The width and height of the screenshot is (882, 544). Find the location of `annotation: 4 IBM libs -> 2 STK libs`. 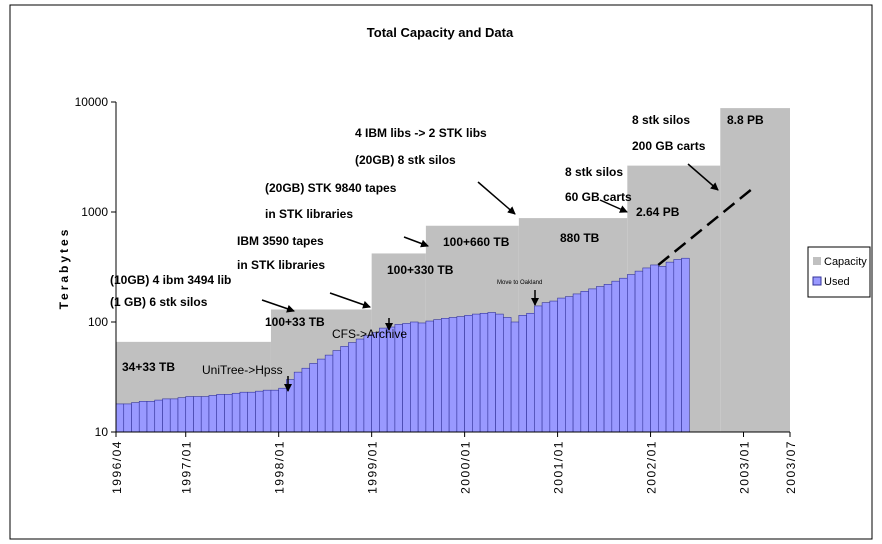

annotation: 4 IBM libs -> 2 STK libs is located at coordinates (421, 133).